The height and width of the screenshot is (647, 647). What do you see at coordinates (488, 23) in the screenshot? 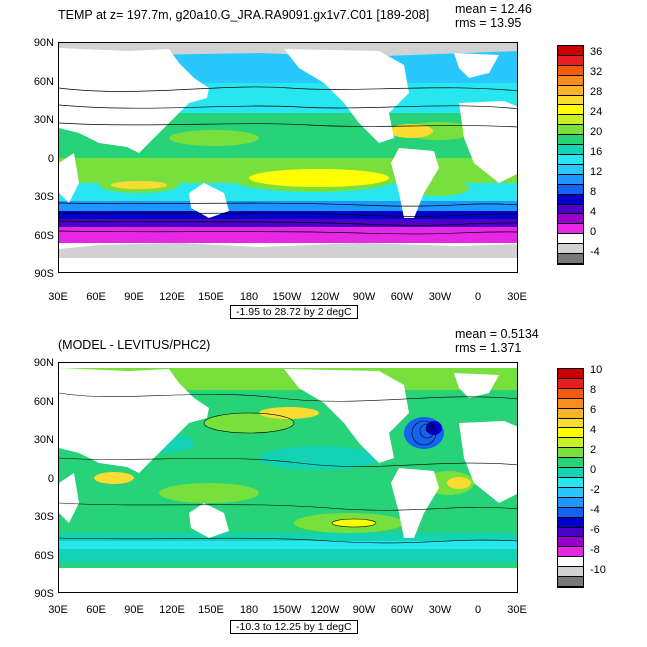
I see `rms-value: rms = 13.95` at bounding box center [488, 23].